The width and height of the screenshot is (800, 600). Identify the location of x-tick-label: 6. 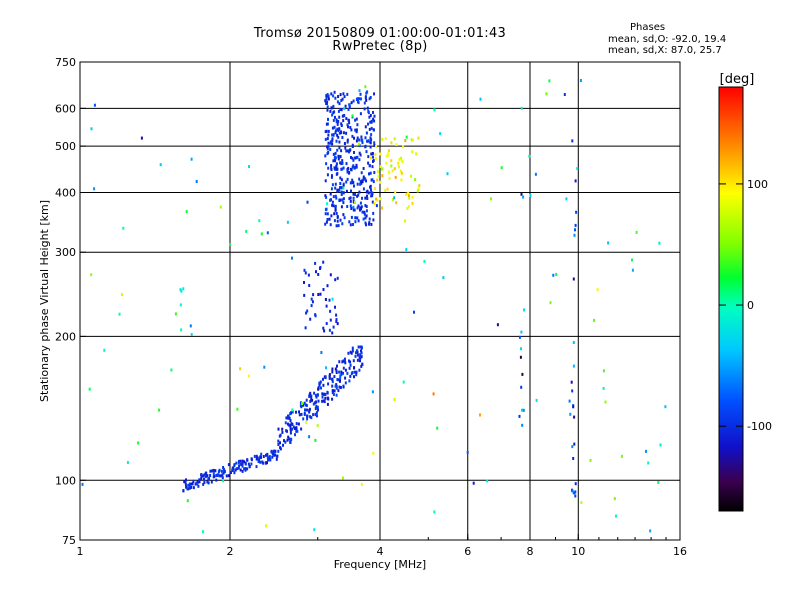
(467, 551).